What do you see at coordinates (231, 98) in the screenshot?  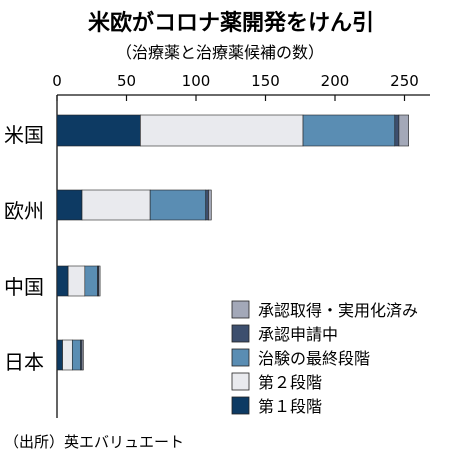 I see `x-tick-marks` at bounding box center [231, 98].